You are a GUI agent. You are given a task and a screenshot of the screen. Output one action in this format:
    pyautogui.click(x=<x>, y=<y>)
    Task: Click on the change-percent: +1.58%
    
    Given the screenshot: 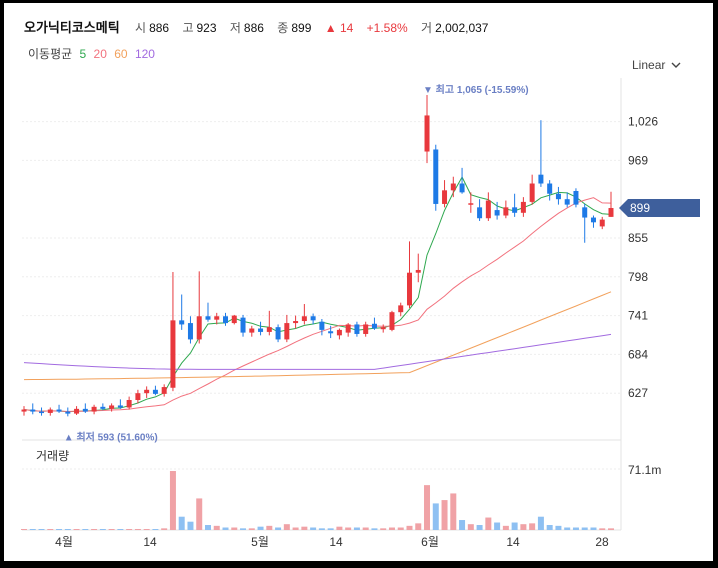 What is the action you would take?
    pyautogui.click(x=387, y=28)
    